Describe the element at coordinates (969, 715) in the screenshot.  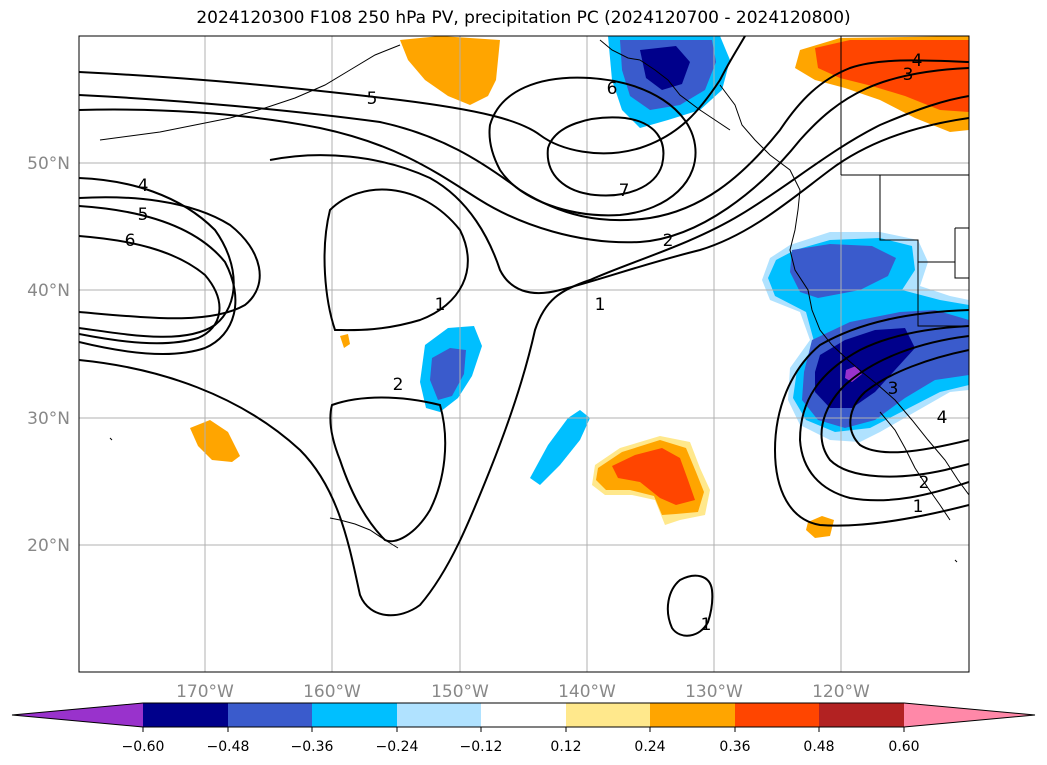
I see `colorbar-extend-high` at that location.